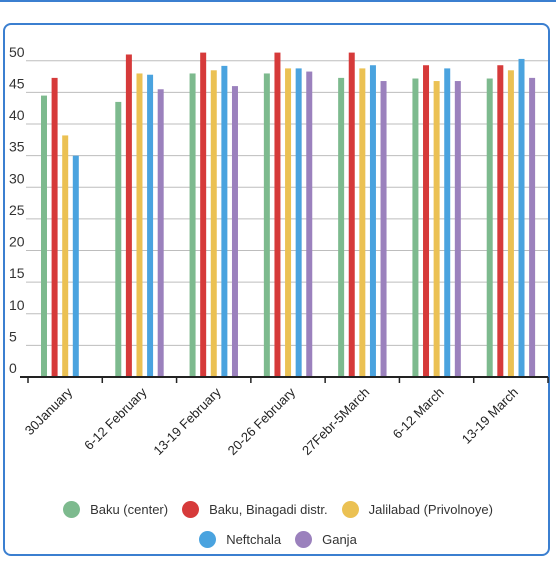 Image resolution: width=556 pixels, height=573 pixels. I want to click on y-tick-label: 40, so click(17, 115).